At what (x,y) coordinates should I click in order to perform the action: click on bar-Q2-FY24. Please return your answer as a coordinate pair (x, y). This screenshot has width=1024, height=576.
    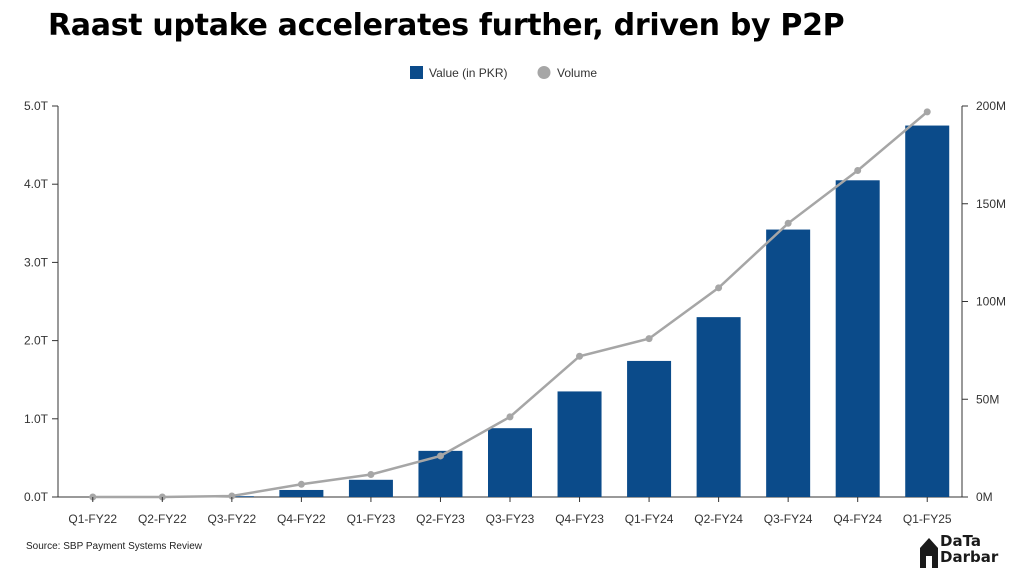
    Looking at the image, I should click on (718, 407).